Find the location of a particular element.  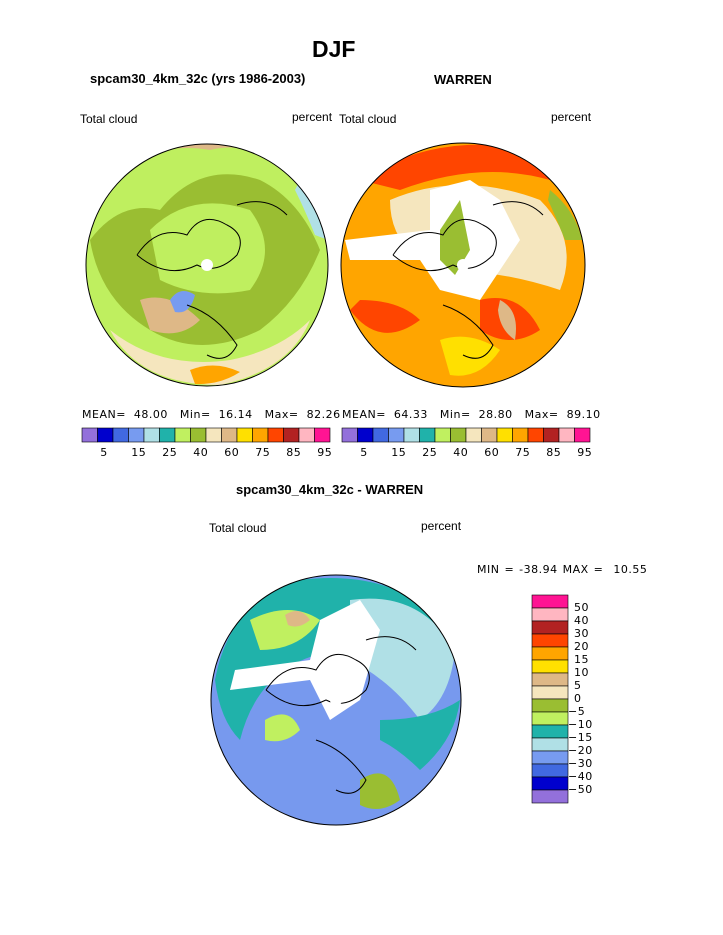

colorbar-tick-label: −40 is located at coordinates (580, 776).